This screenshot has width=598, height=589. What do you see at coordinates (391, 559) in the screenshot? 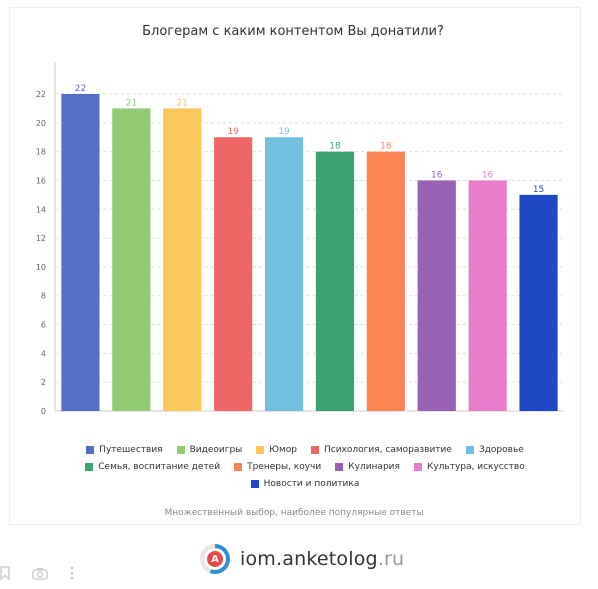
I see `brand-tld: .ru` at bounding box center [391, 559].